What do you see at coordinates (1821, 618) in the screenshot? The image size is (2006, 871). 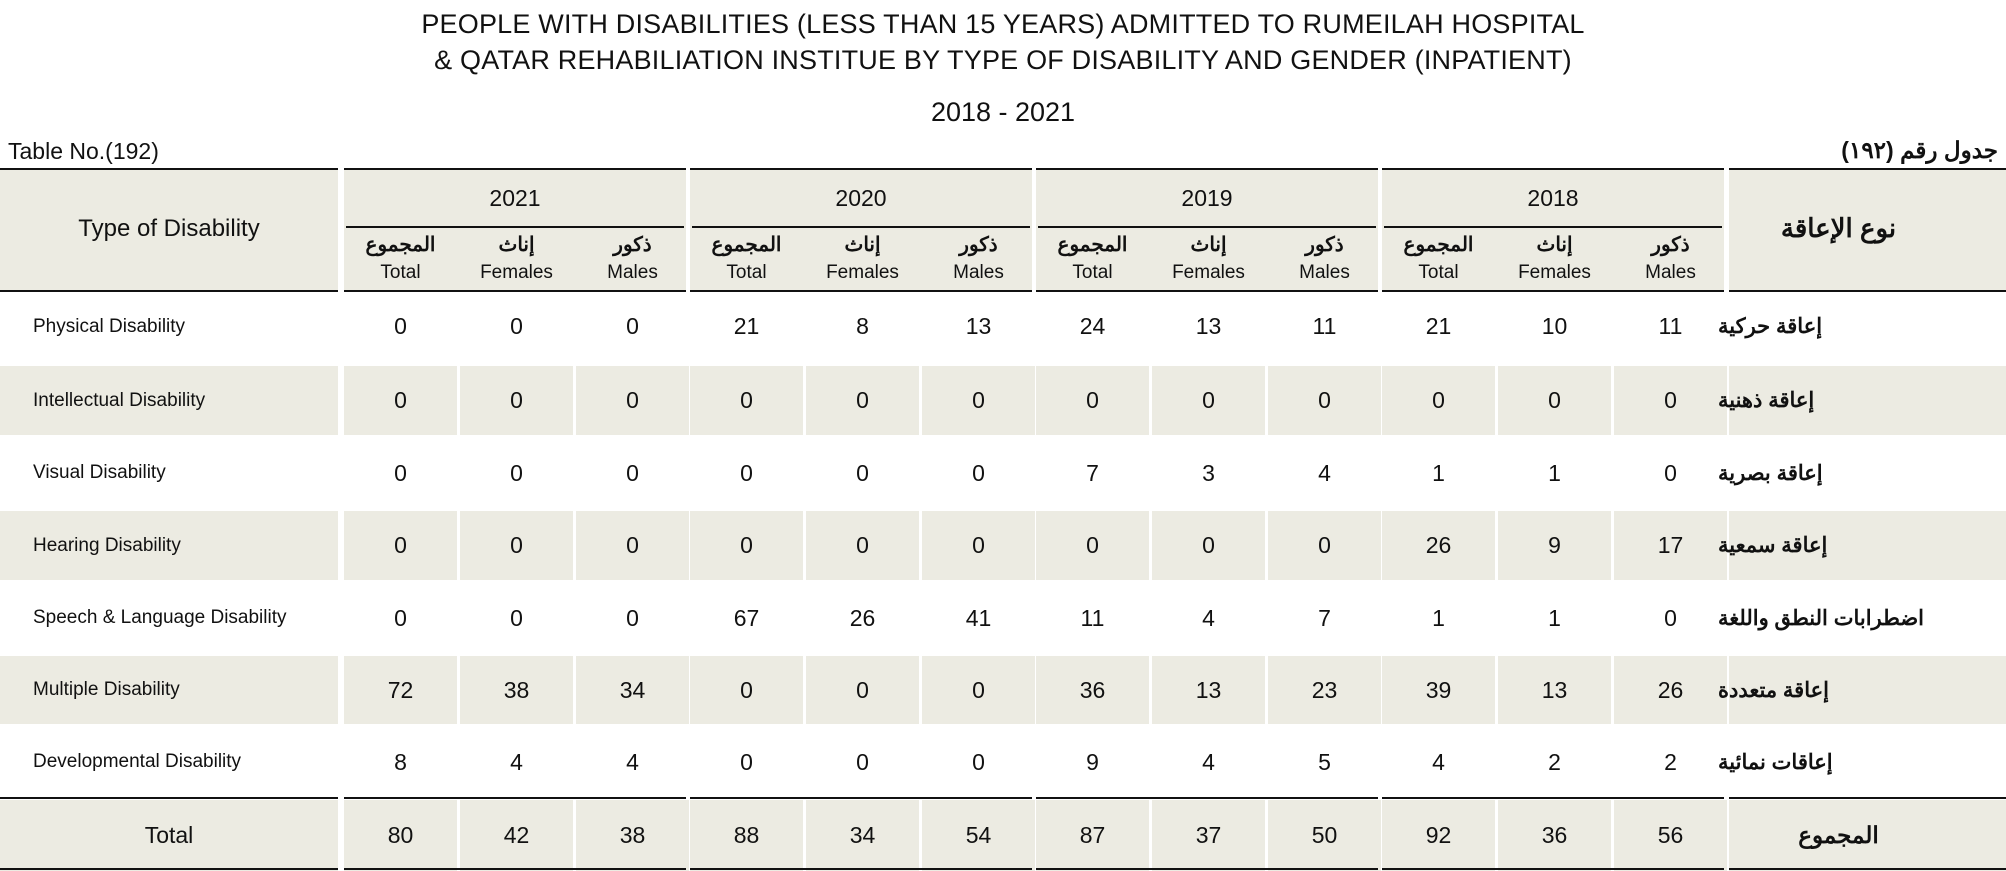 I see `row-label-ar: اضطرابات النطق واللغة` at bounding box center [1821, 618].